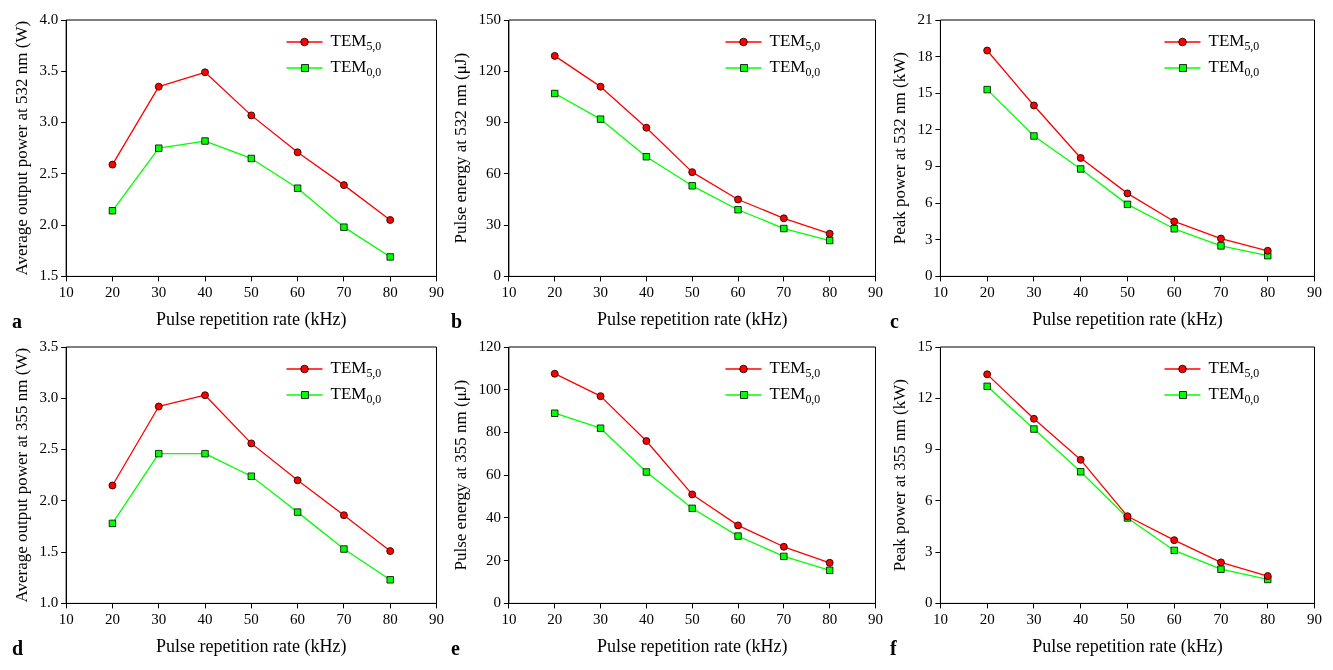  Describe the element at coordinates (455, 648) in the screenshot. I see `text: e` at that location.